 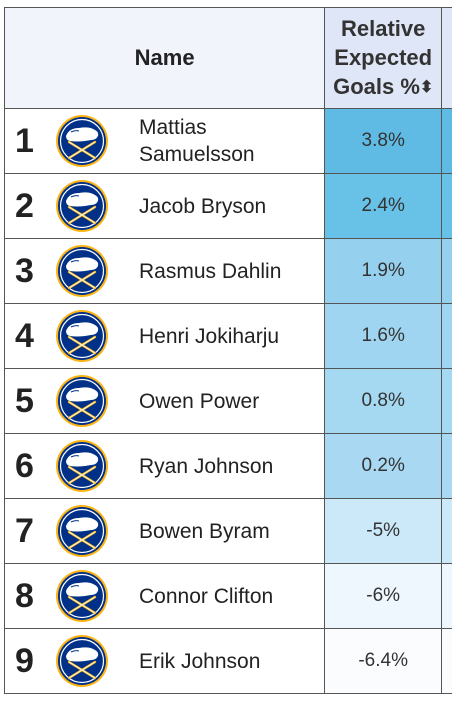 I want to click on table-row: 9 Erik Johnson -6.4%, so click(x=227, y=661).